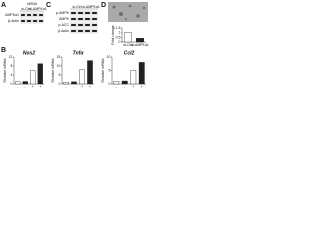  I want to click on blot-row-label: AMPK, so click(64, 19).